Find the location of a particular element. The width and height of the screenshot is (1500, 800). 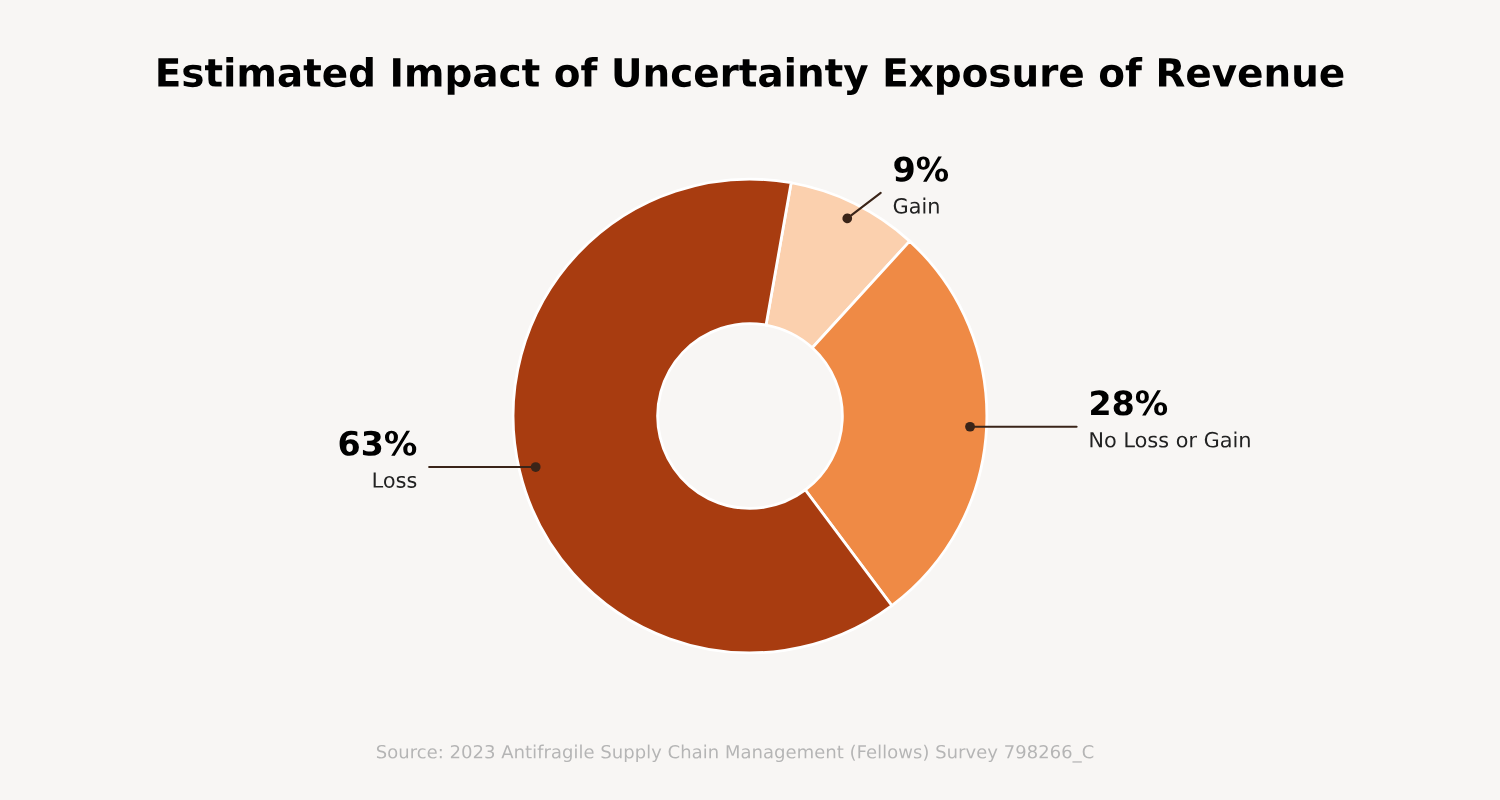

data-label: 28% is located at coordinates (1129, 403).